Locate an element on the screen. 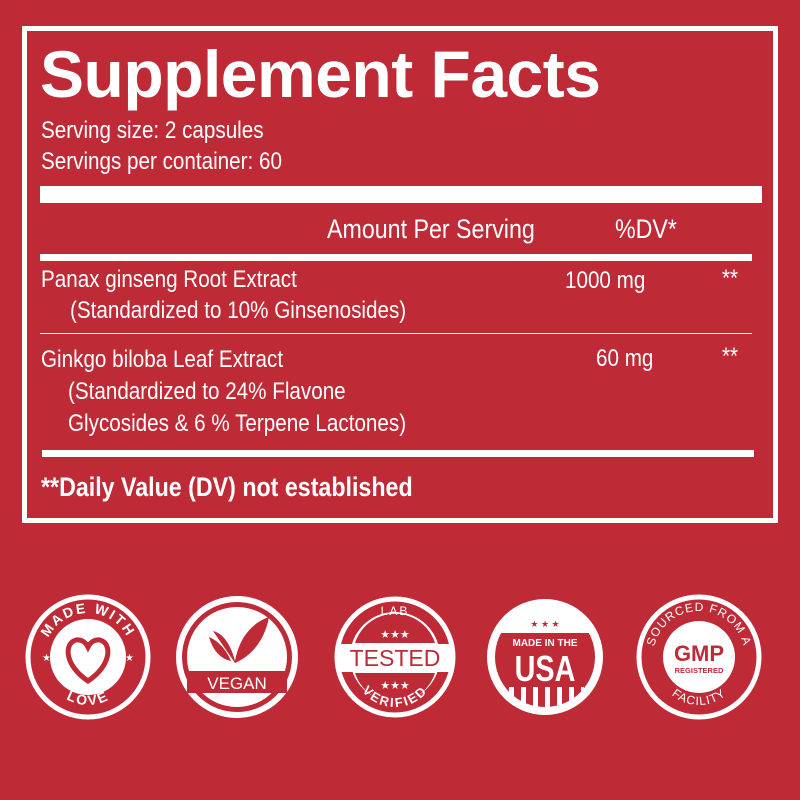  badge-bottom-text: LOVE is located at coordinates (87, 697).